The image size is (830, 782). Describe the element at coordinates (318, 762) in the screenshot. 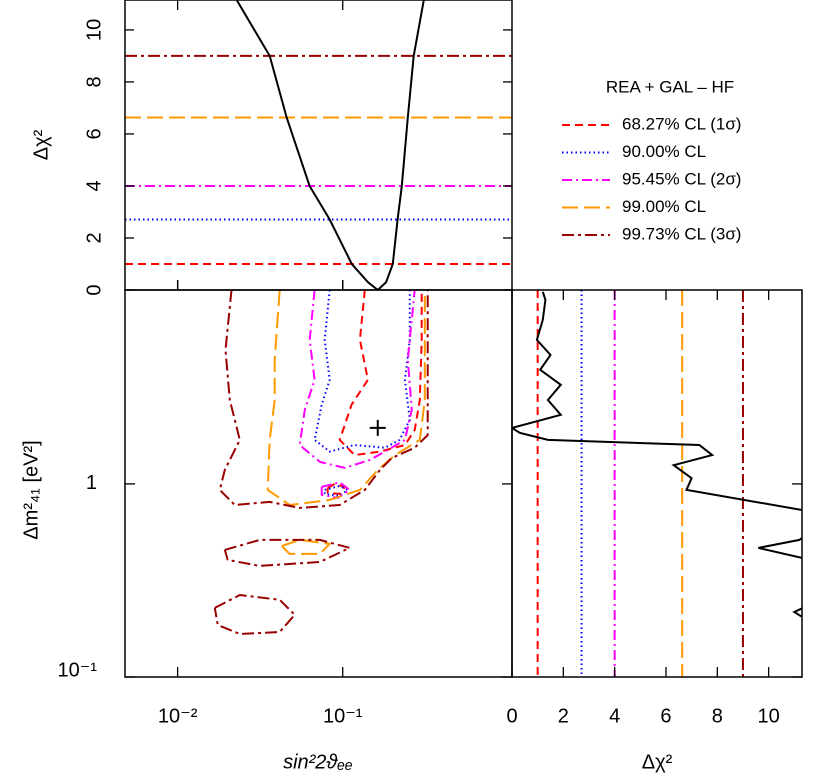

I see `x-axis-label: sin²2ϑₑₑ` at that location.